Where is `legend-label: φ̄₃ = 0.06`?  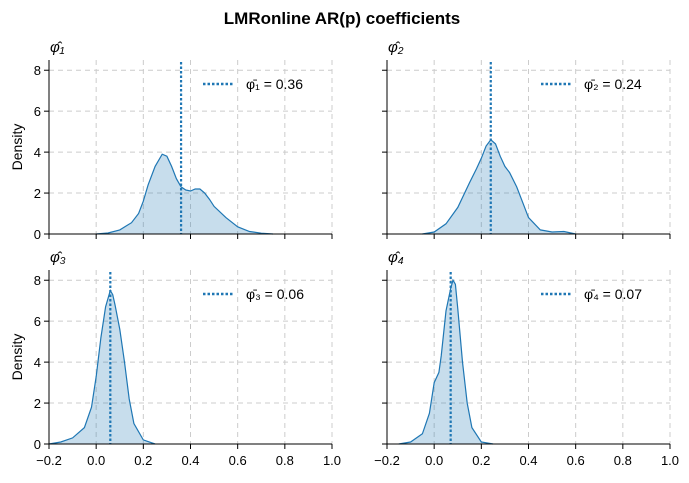
legend-label: φ̄₃ = 0.06 is located at coordinates (275, 294).